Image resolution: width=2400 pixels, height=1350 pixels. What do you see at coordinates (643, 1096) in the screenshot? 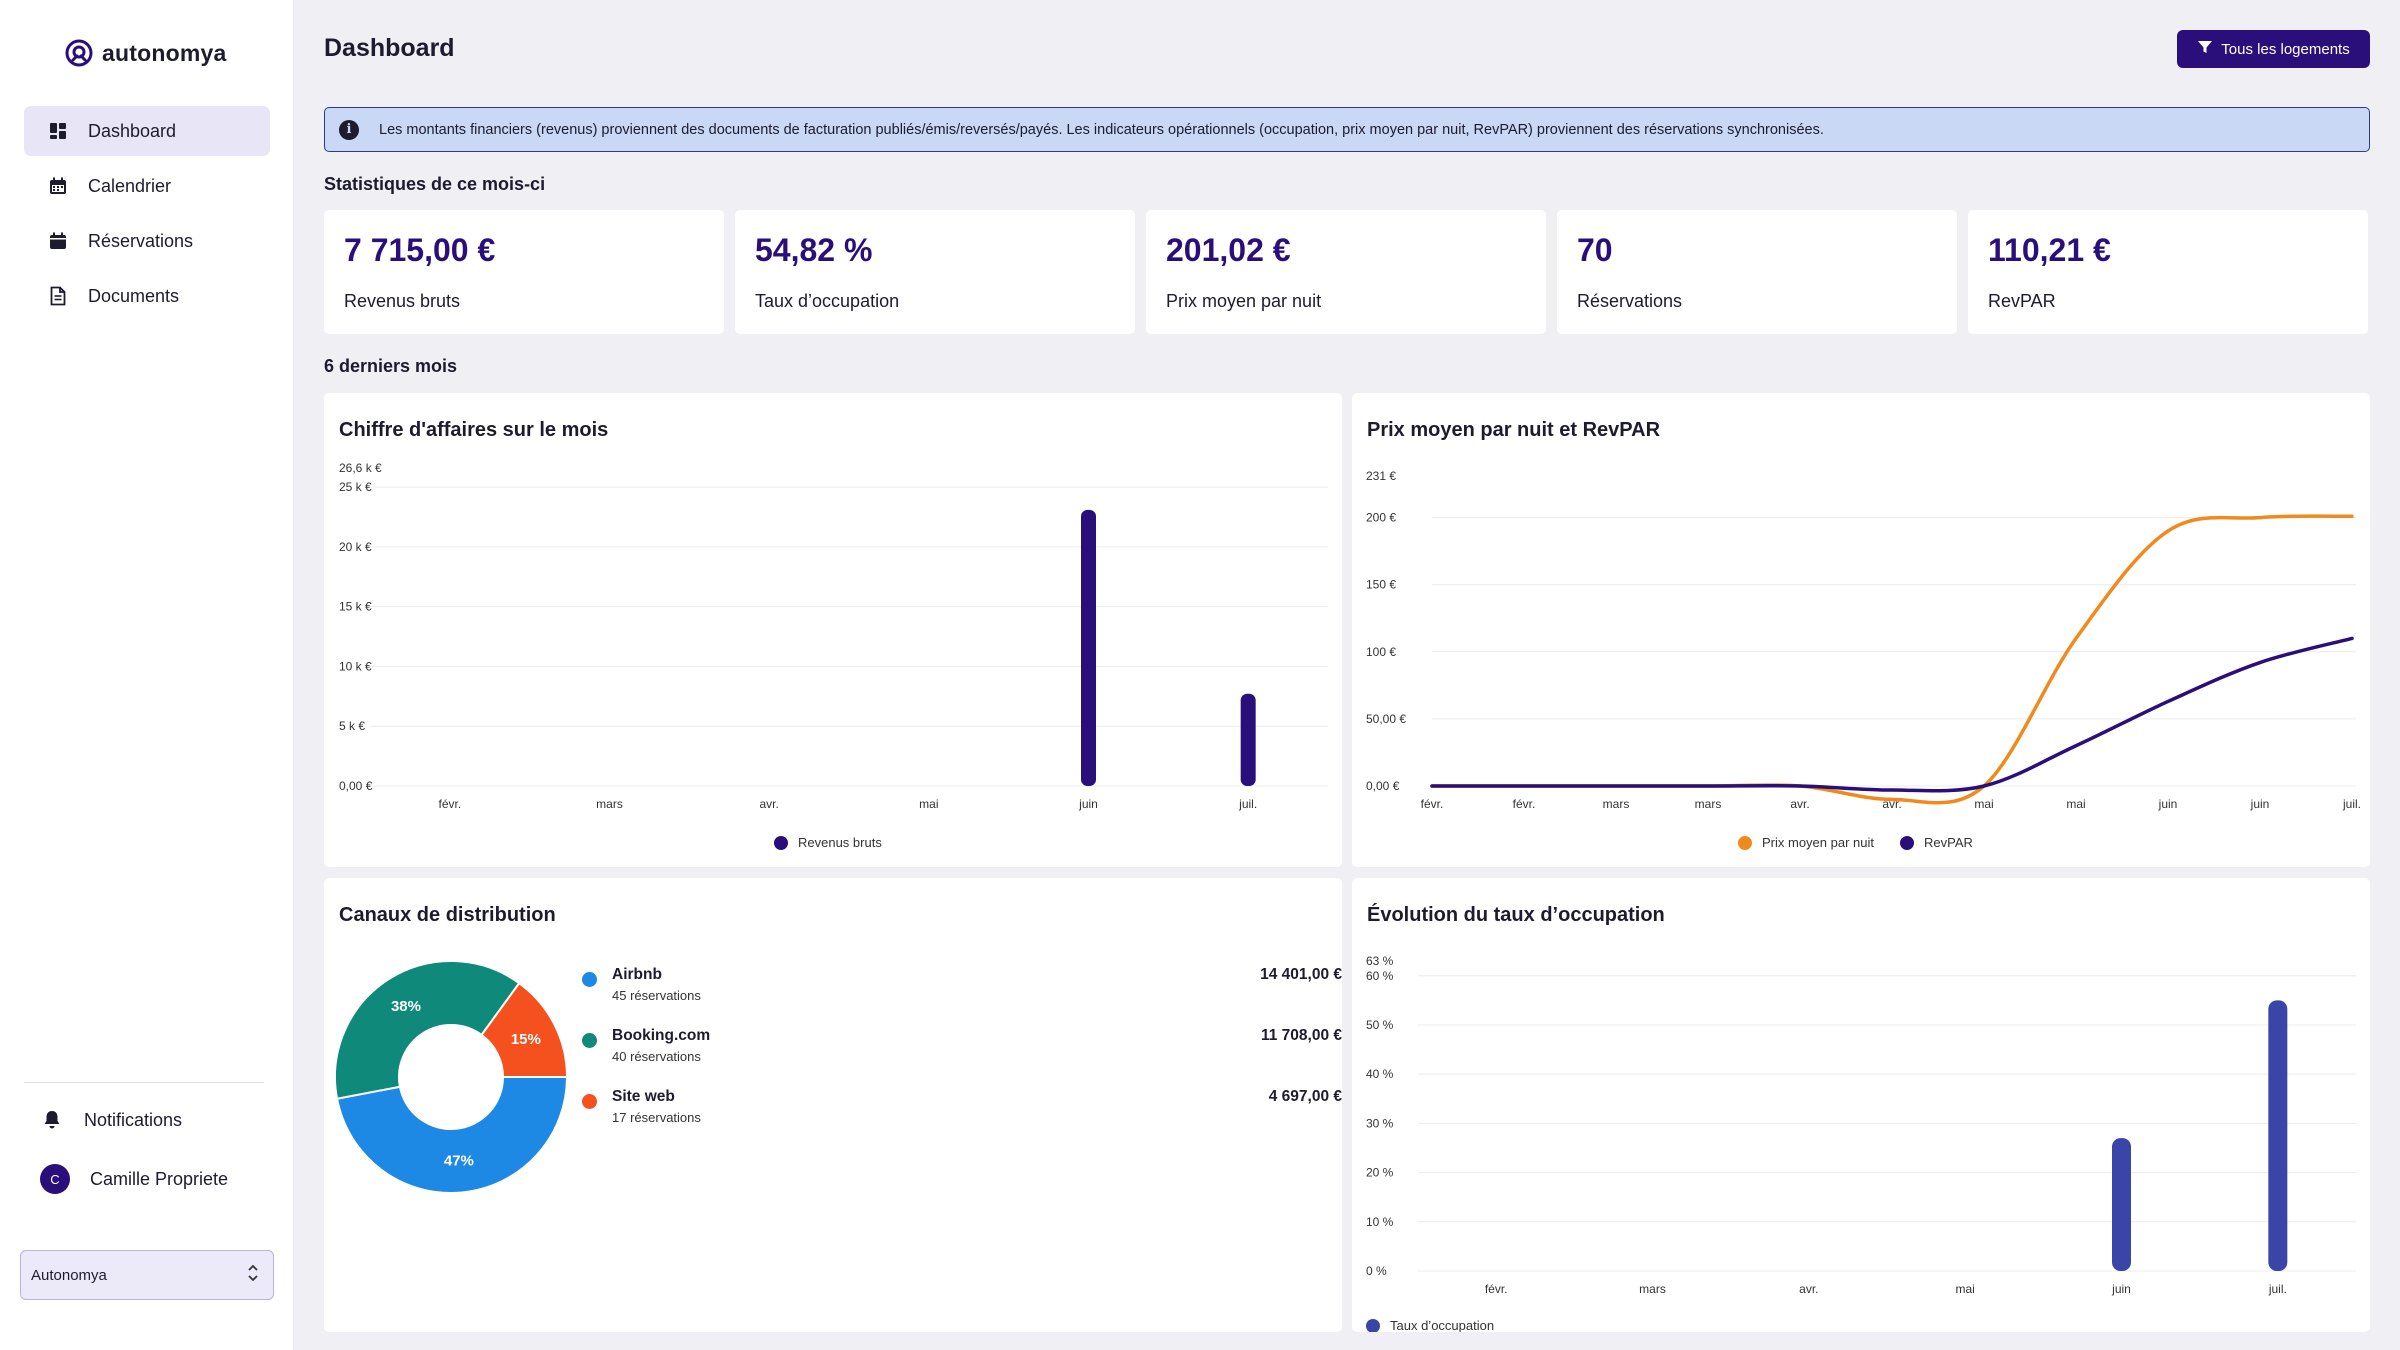
I see `channel-name: Site web` at bounding box center [643, 1096].